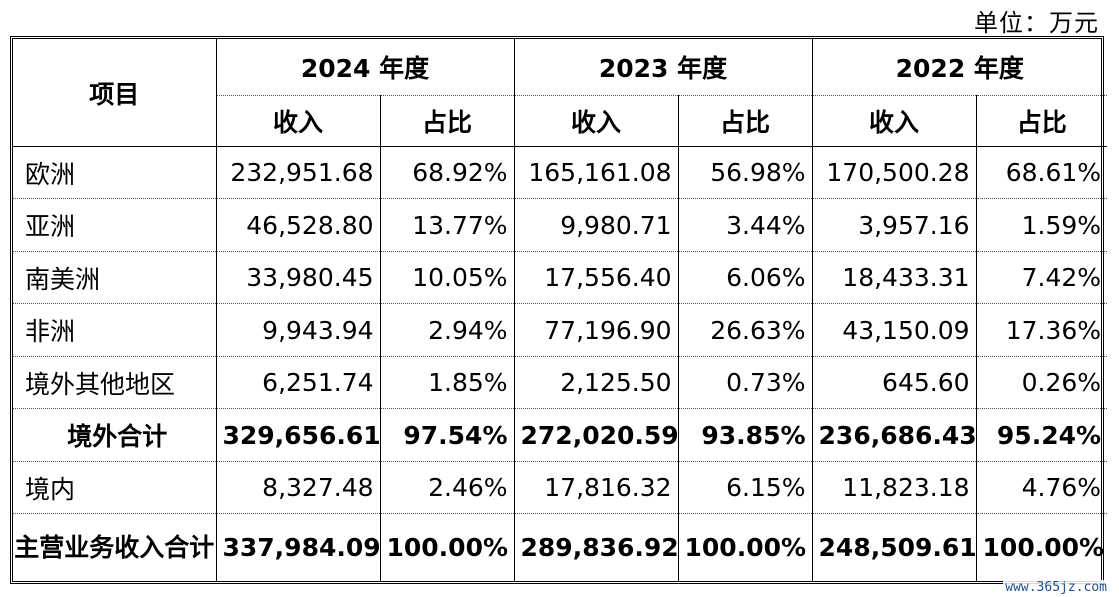 The image size is (1119, 597). What do you see at coordinates (596, 173) in the screenshot?
I see `cell-revenue-2023: 165,161.08` at bounding box center [596, 173].